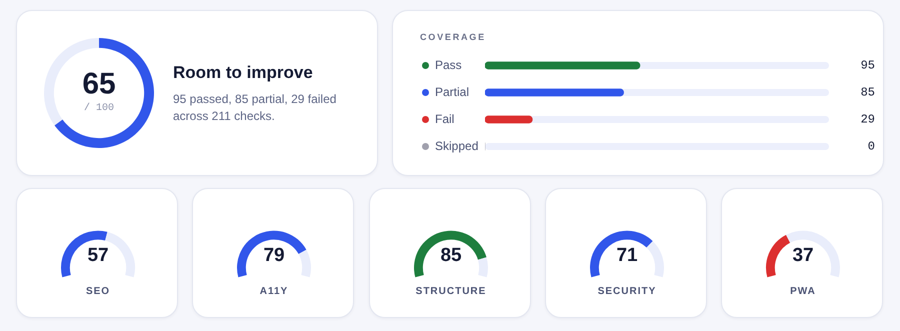 The image size is (900, 331). What do you see at coordinates (456, 145) in the screenshot?
I see `y-tick-label: Skipped` at bounding box center [456, 145].